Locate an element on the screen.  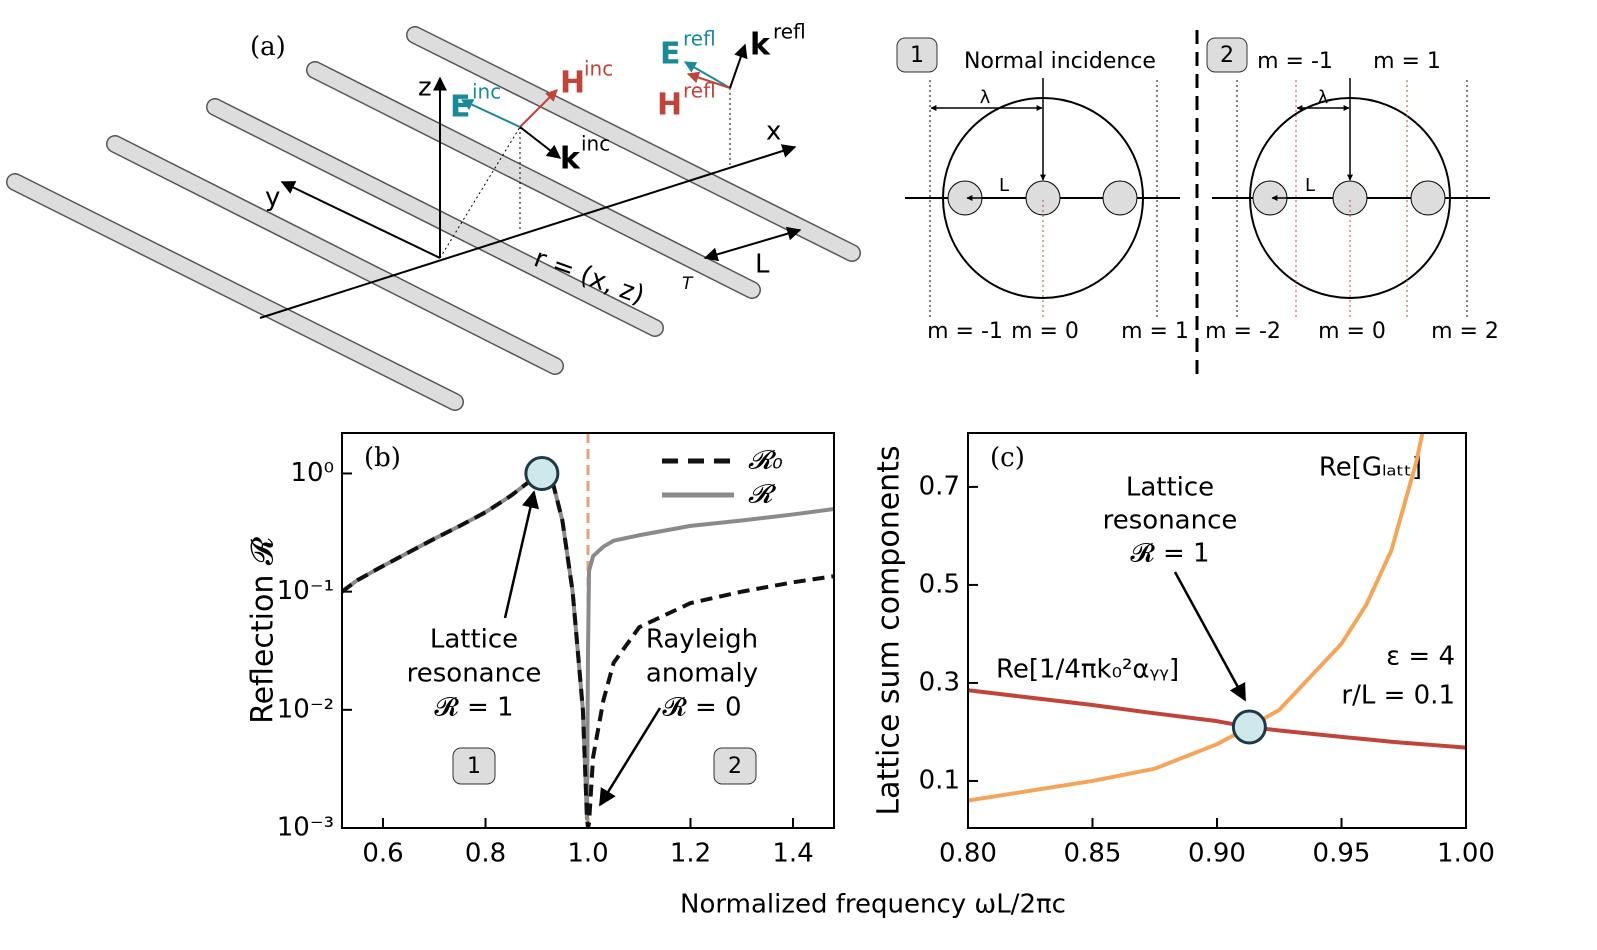
legend-label: 𝓡₀ is located at coordinates (765, 461).